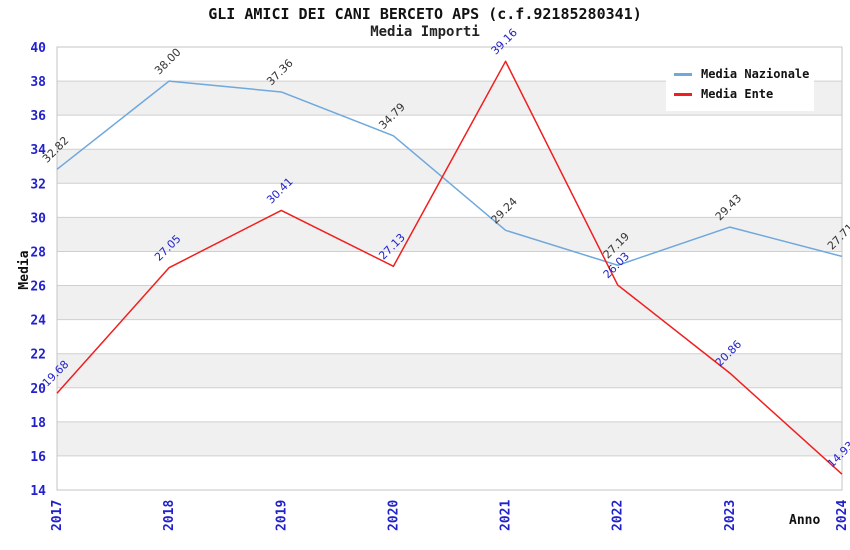 This screenshot has width=850, height=550. I want to click on x-tick-label-2022: 2022, so click(618, 515).